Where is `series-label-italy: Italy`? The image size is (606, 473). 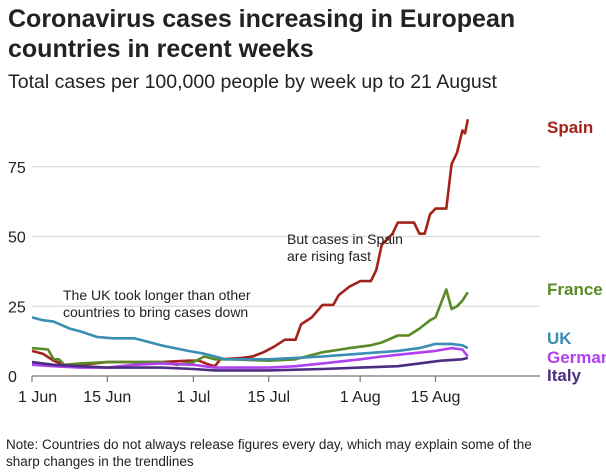
series-label-italy: Italy is located at coordinates (564, 375).